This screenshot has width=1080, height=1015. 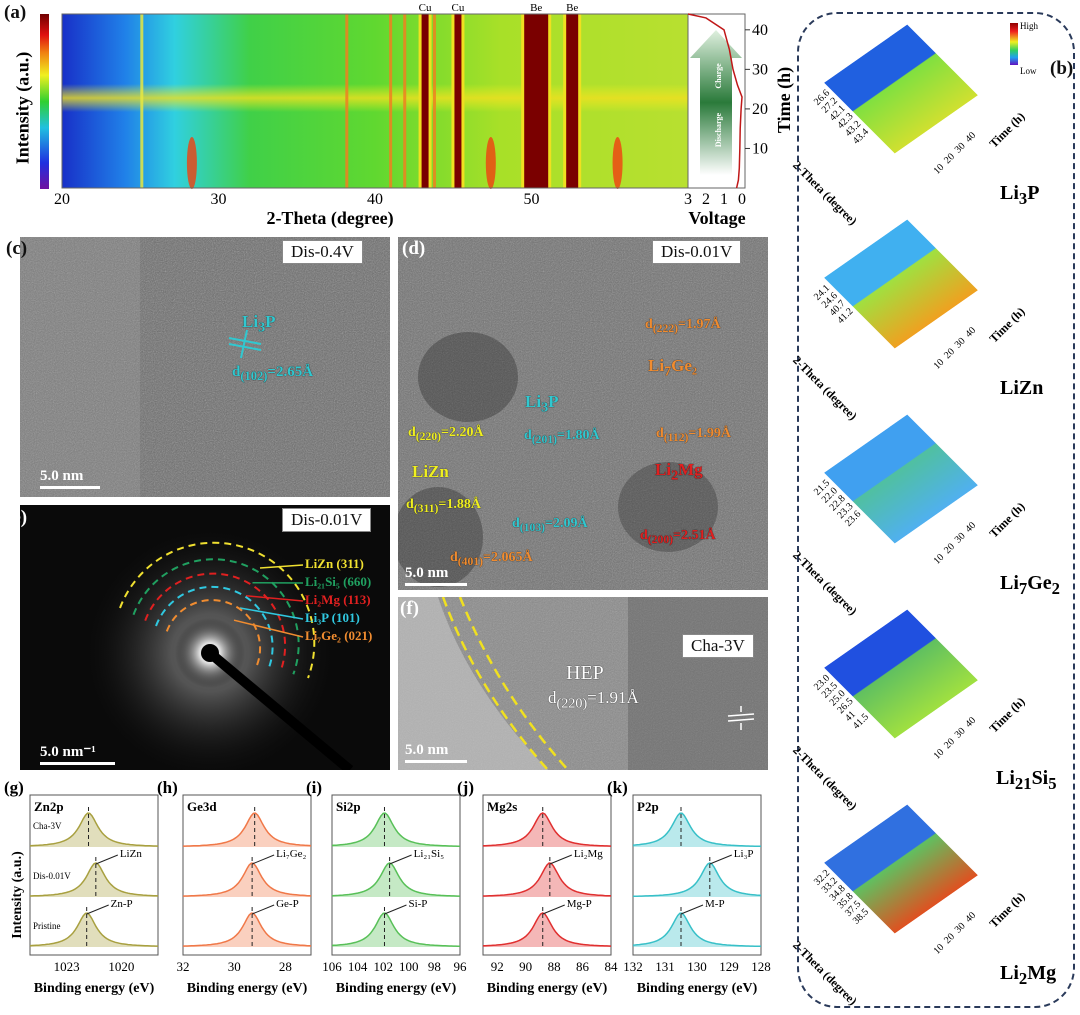 I want to click on panel-label-c: (c), so click(x=17, y=248).